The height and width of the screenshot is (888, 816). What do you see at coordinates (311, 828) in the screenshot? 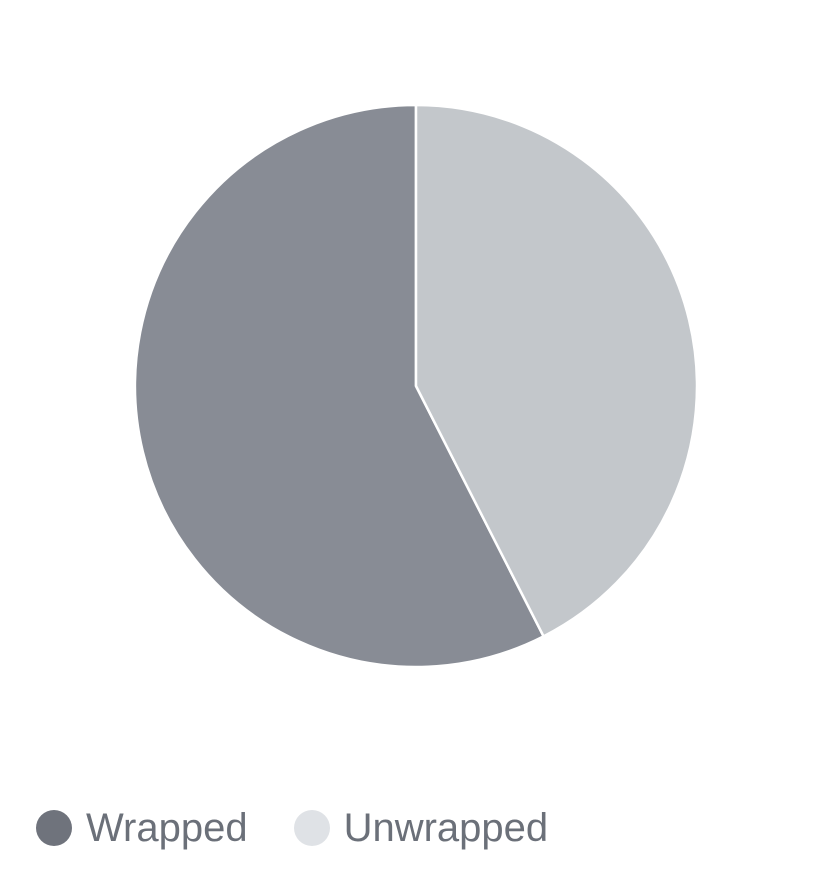
I see `legend-swatch-unwrapped` at bounding box center [311, 828].